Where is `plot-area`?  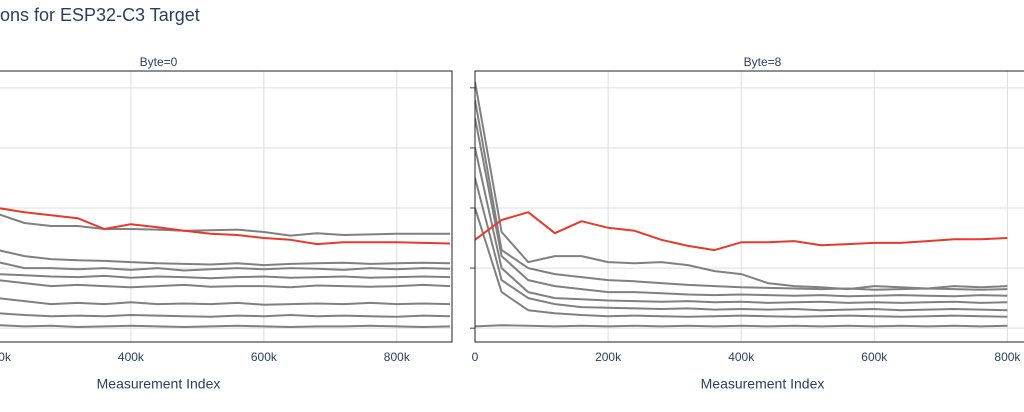 plot-area is located at coordinates (225, 267).